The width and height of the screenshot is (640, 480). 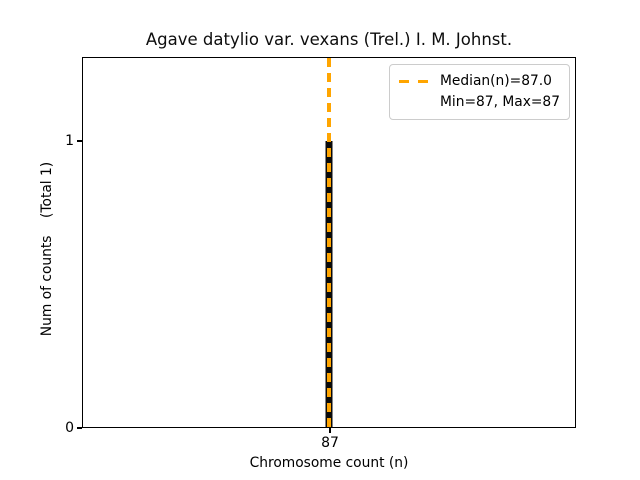 What do you see at coordinates (413, 103) in the screenshot?
I see `legend-handle-spacer` at bounding box center [413, 103].